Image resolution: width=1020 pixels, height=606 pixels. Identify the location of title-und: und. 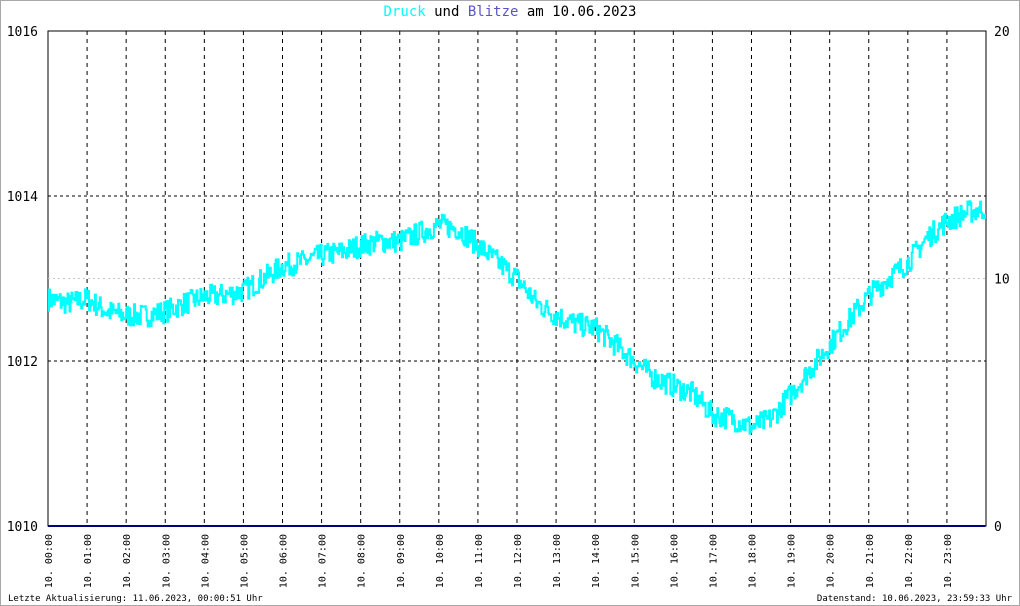
(447, 12).